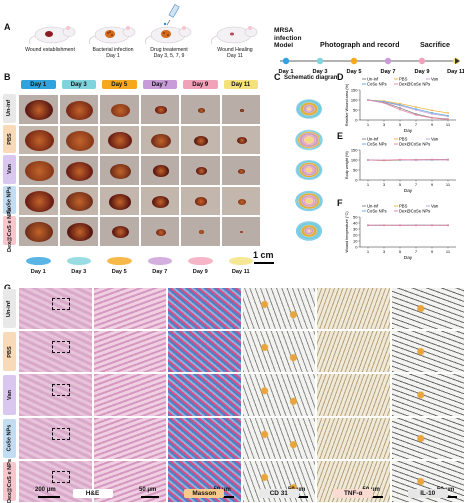 This screenshot has height=503, width=466. Describe the element at coordinates (384, 124) in the screenshot. I see `x-tick-label: 3` at that location.